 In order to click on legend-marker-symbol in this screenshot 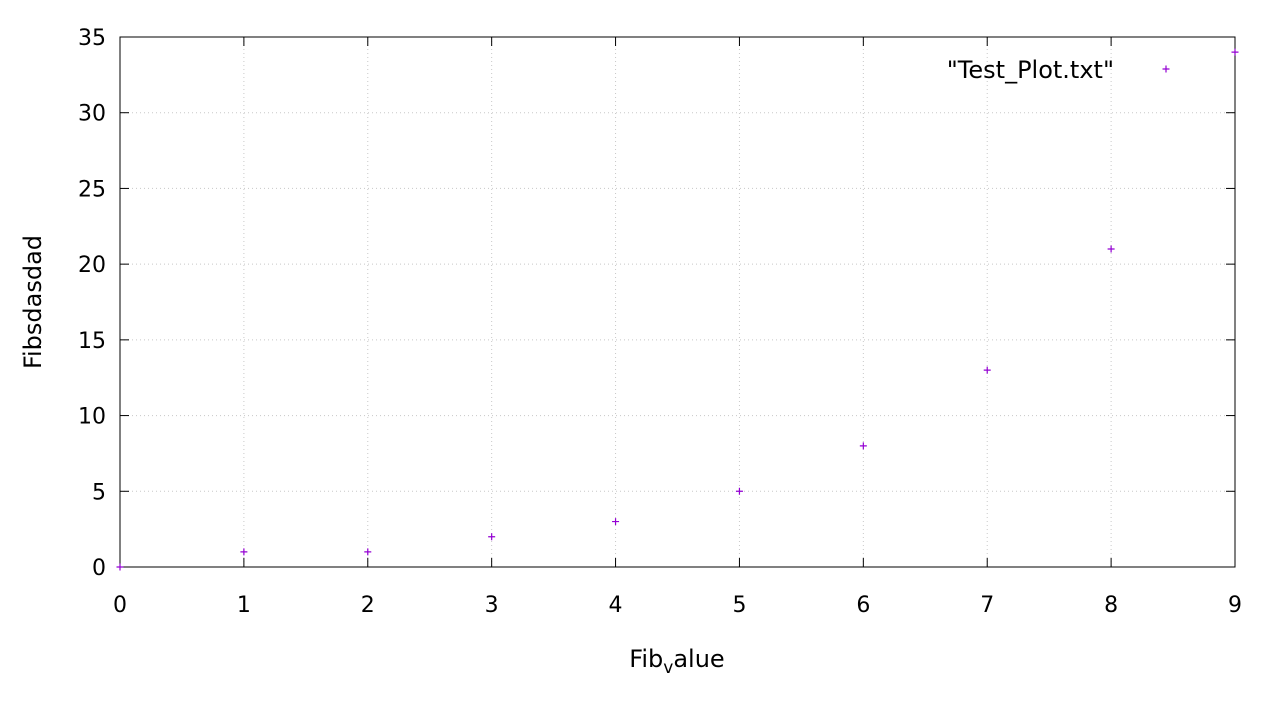, I will do `click(1166, 69)`.